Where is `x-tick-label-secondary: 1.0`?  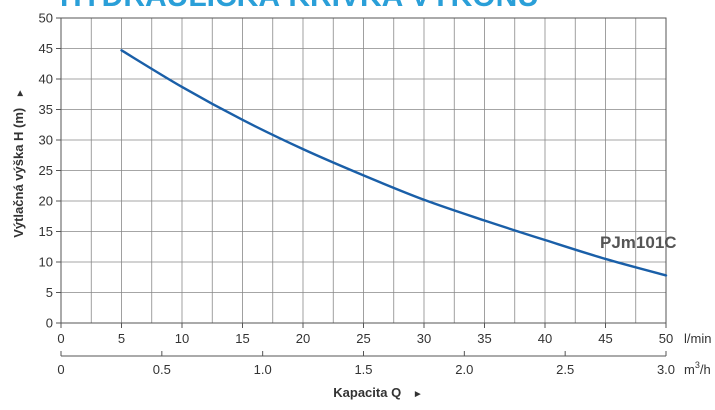 x-tick-label-secondary: 1.0 is located at coordinates (263, 369).